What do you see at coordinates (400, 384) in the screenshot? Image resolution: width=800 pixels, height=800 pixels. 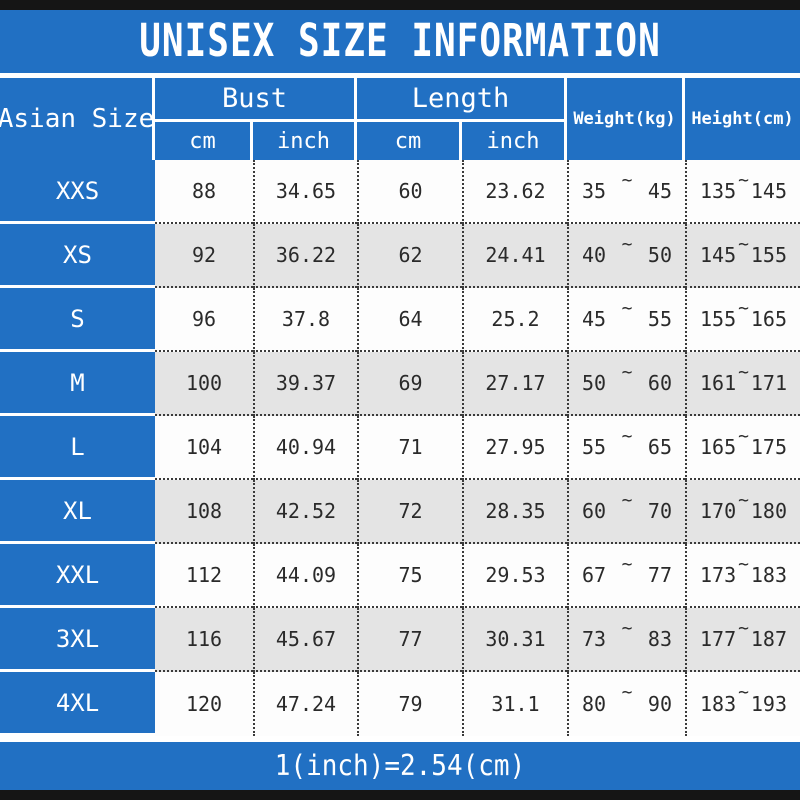 I see `table-row-m: M 100 39.37 69 27.17 50 ~60 161 ~171` at bounding box center [400, 384].